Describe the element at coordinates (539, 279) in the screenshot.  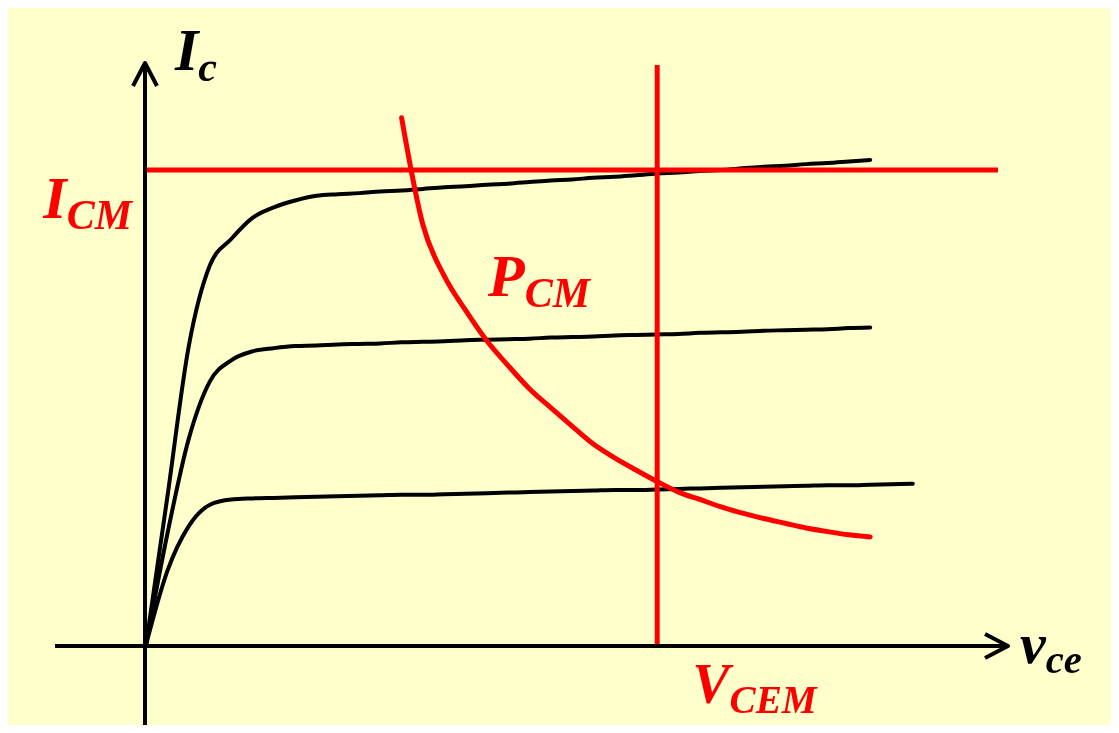
I see `series-label: P$_{CM}$` at that location.